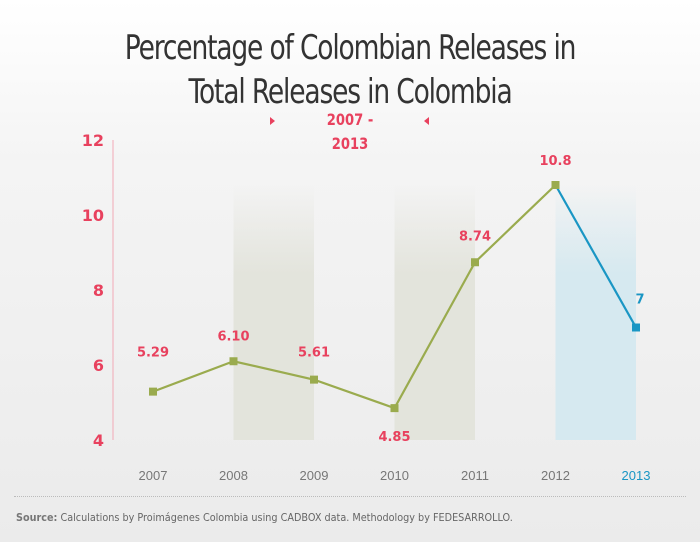  Describe the element at coordinates (475, 236) in the screenshot. I see `data-label: 8.74` at that location.